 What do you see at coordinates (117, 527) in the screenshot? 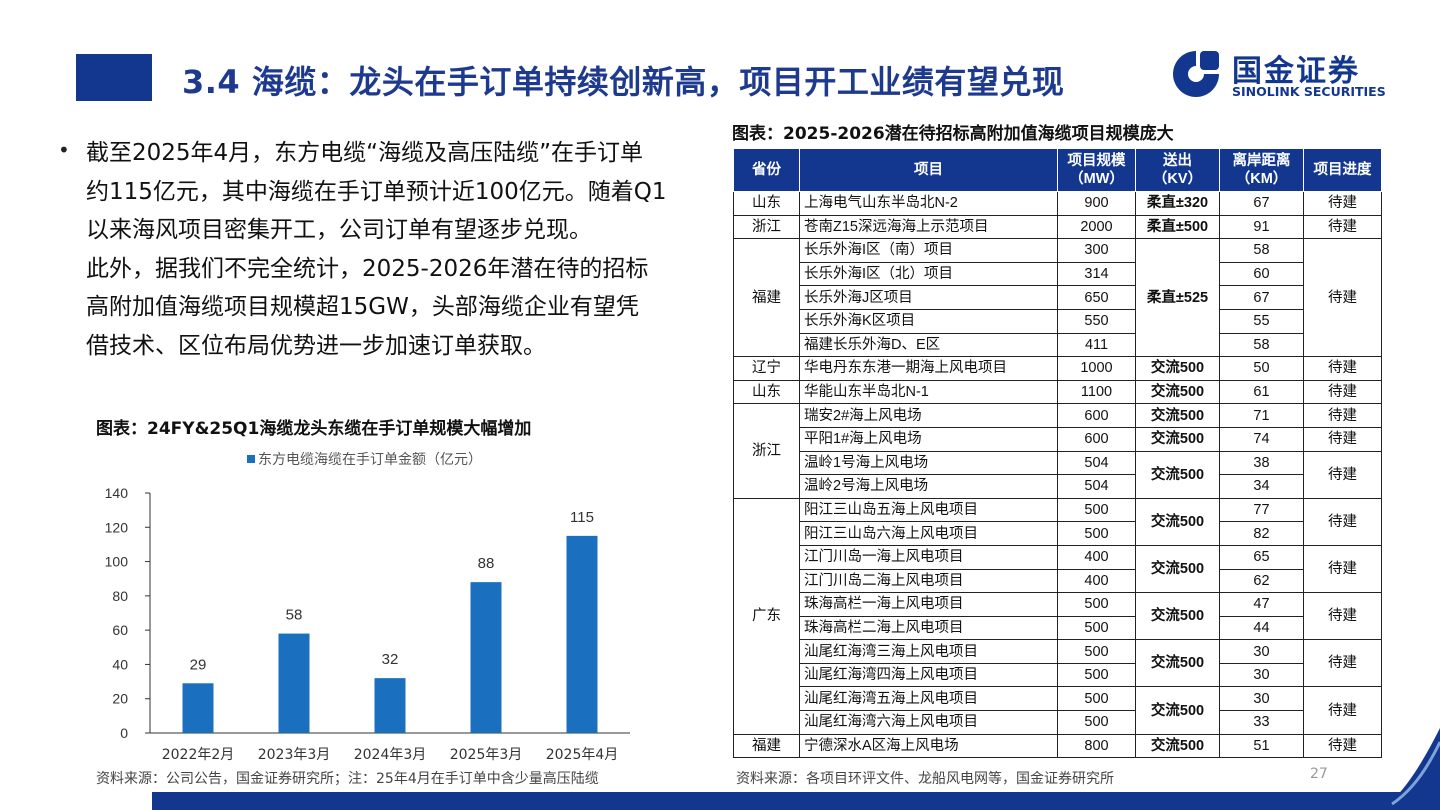
I see `y-tick-label: 120` at bounding box center [117, 527].